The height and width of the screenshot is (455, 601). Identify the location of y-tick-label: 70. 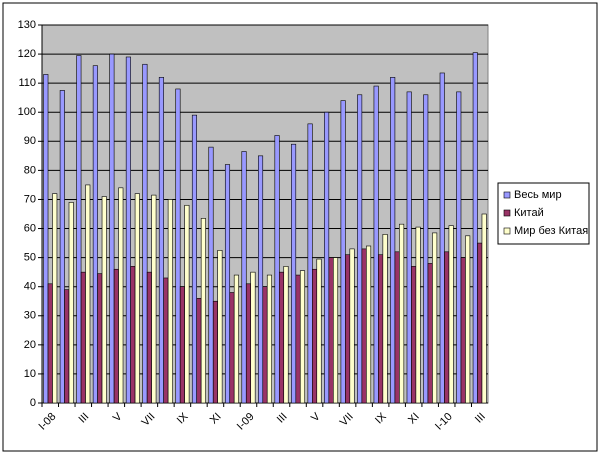
(30, 199).